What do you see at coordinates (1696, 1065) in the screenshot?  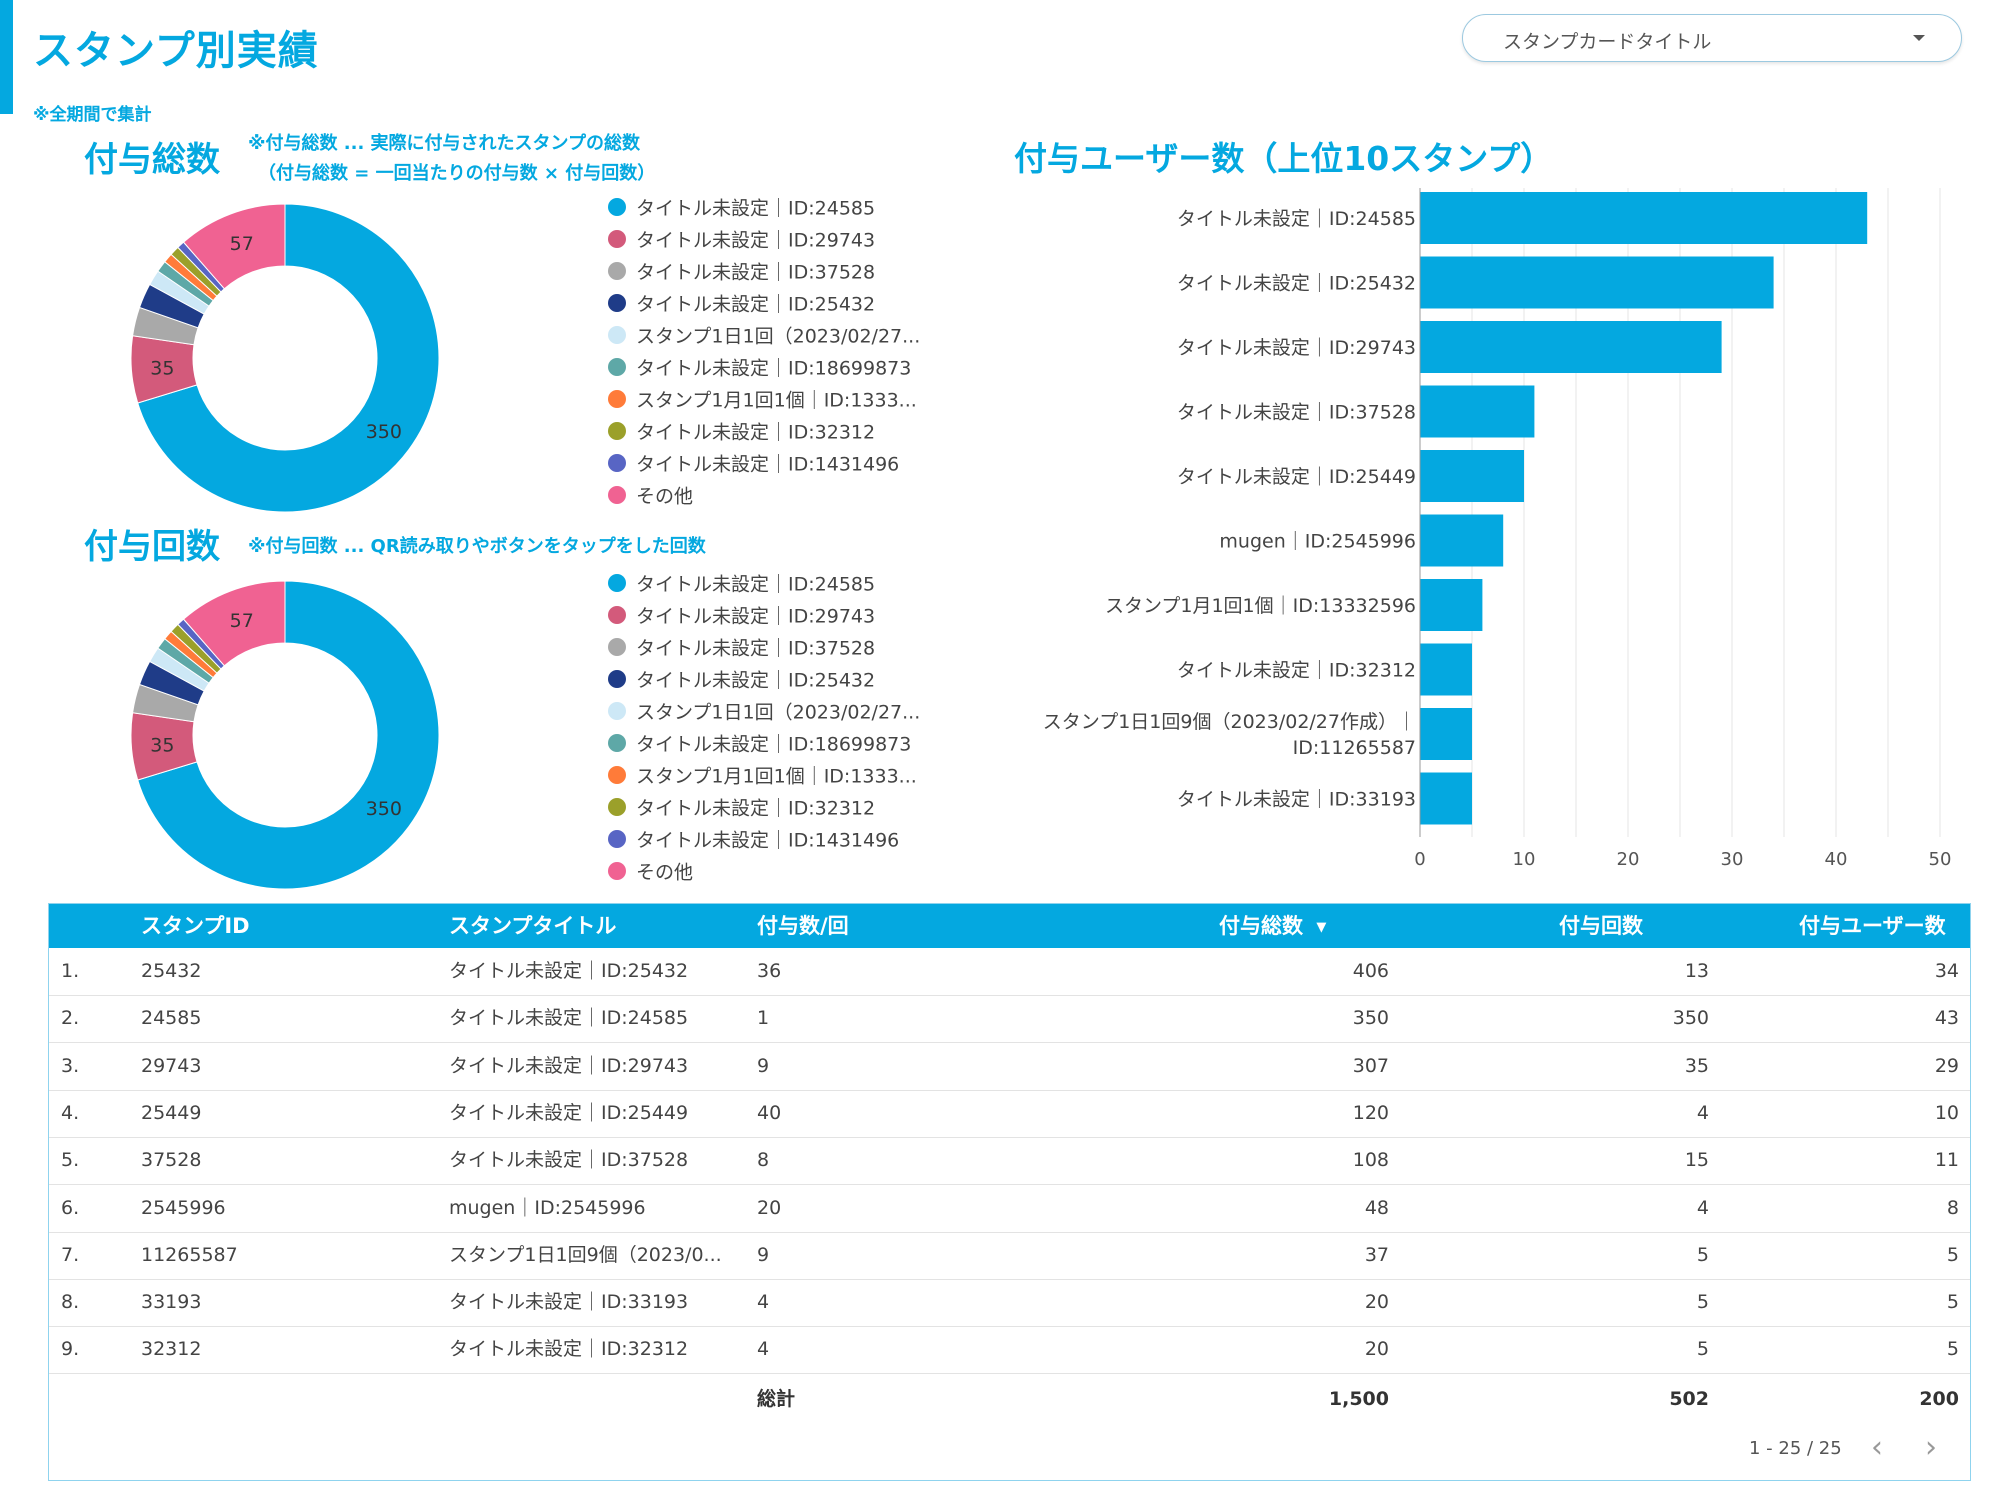 I see `cell-count: 35` at bounding box center [1696, 1065].